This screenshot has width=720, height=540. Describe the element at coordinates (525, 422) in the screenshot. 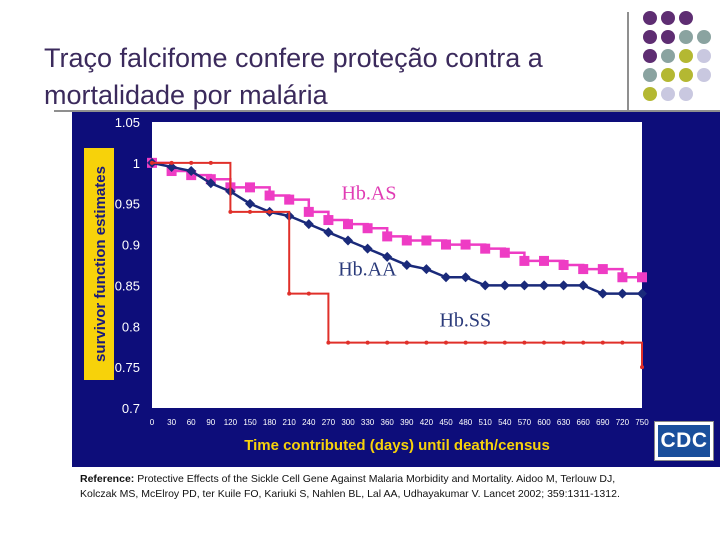

I see `x-tick-label: 570` at that location.